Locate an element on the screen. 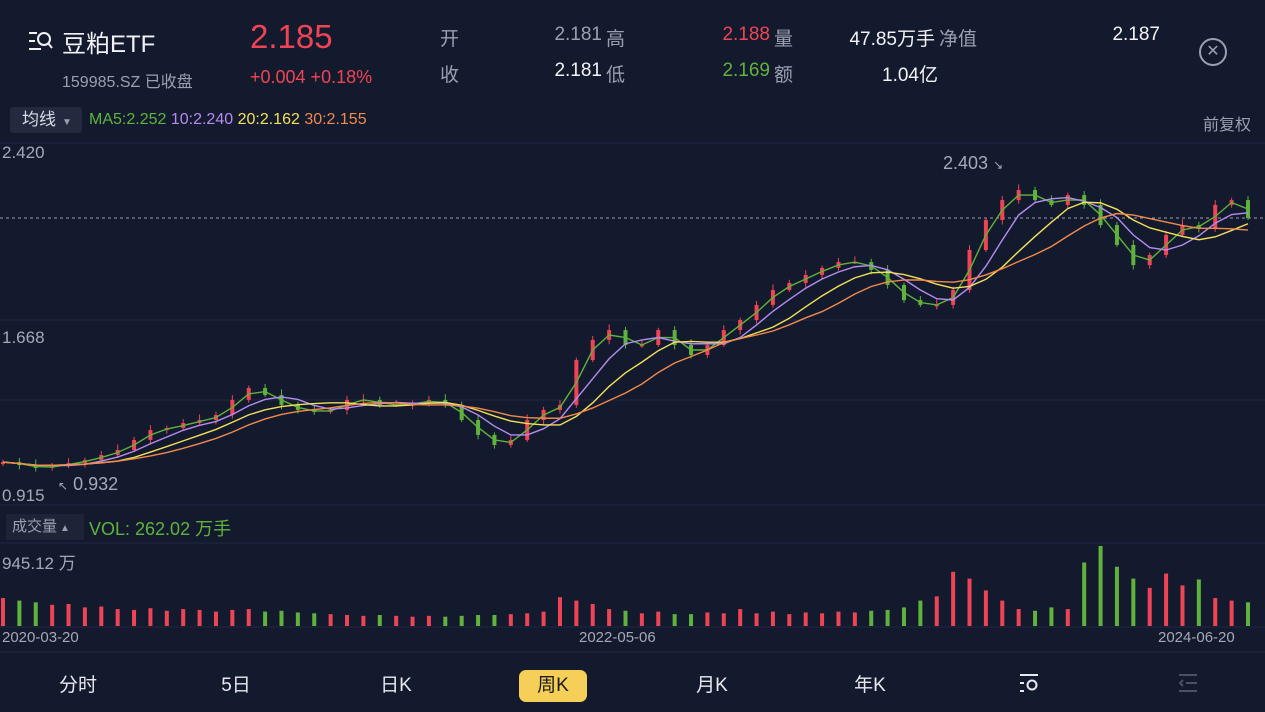 The width and height of the screenshot is (1265, 712). volume-indicator-button: 成交量 ▲ is located at coordinates (45, 527).